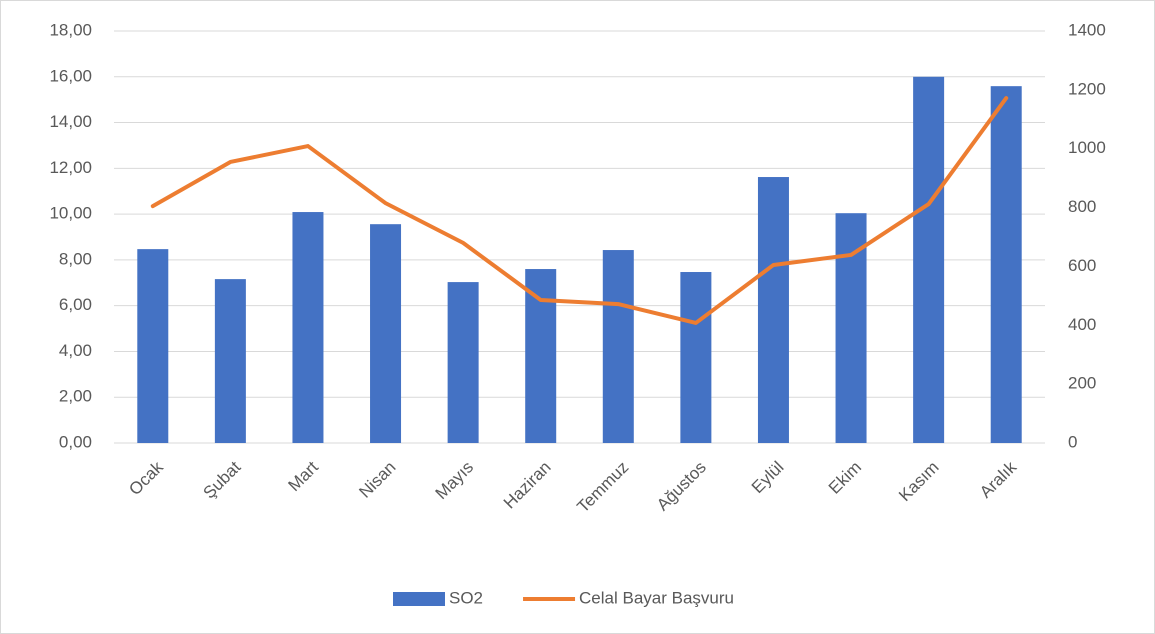 This screenshot has width=1155, height=634. What do you see at coordinates (656, 597) in the screenshot?
I see `legend-label: Celal Bayar Başvuru` at bounding box center [656, 597].